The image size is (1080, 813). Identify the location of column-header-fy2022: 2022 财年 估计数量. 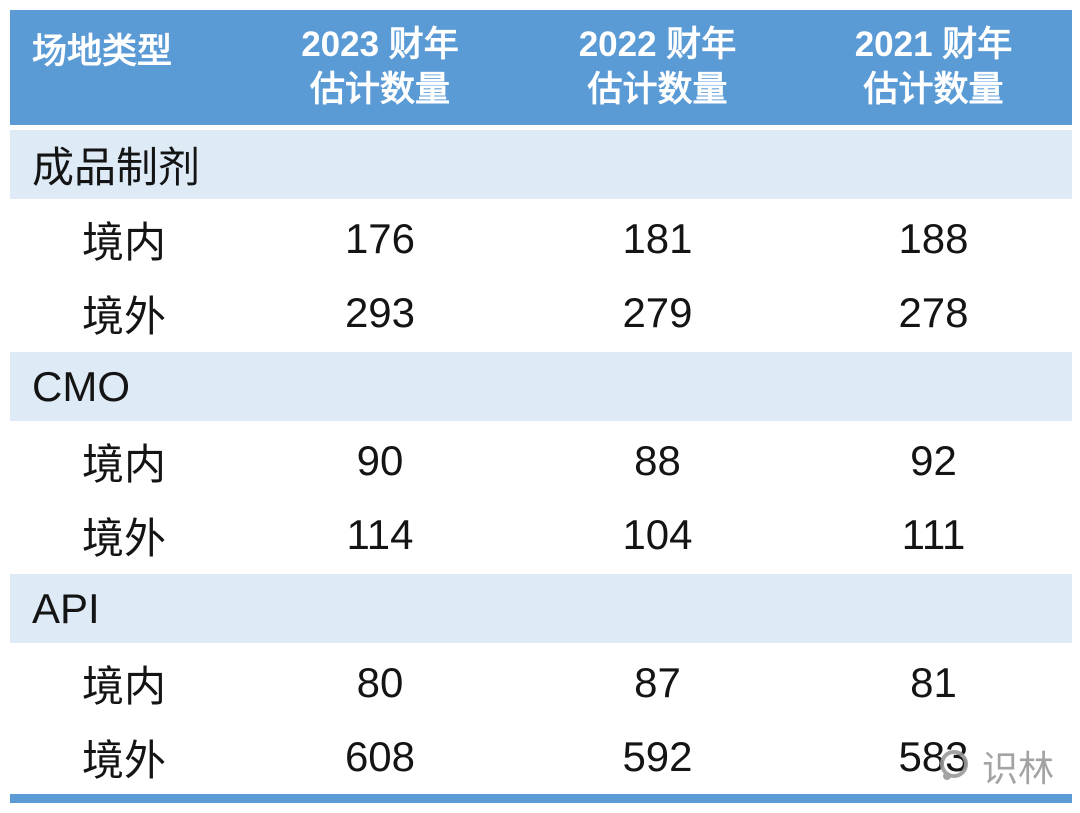
(657, 68).